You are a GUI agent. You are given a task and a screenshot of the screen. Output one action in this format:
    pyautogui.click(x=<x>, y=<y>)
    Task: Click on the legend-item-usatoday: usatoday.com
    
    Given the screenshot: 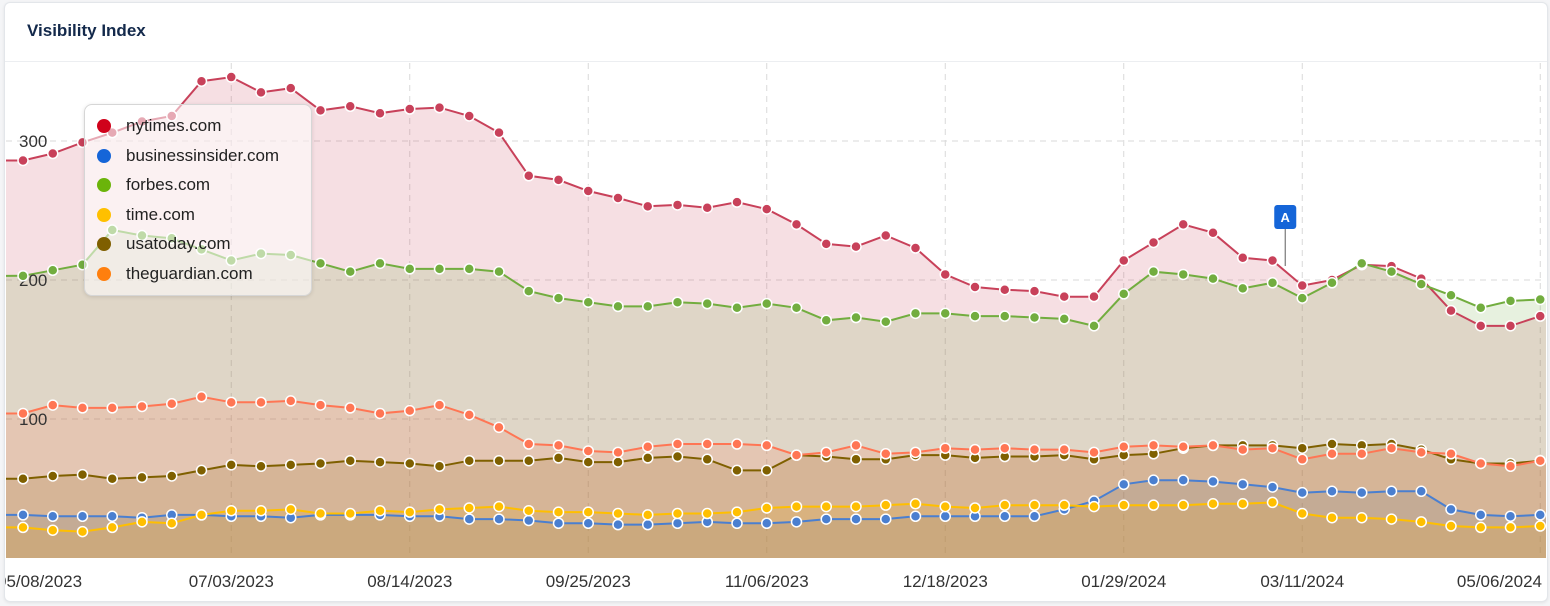 What is the action you would take?
    pyautogui.click(x=164, y=244)
    